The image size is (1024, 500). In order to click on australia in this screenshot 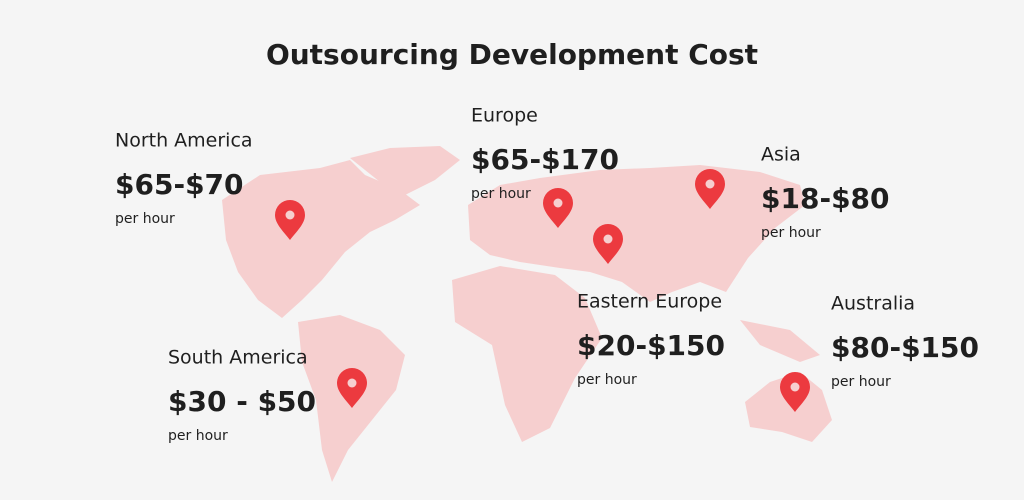, I will do `click(788, 407)`.